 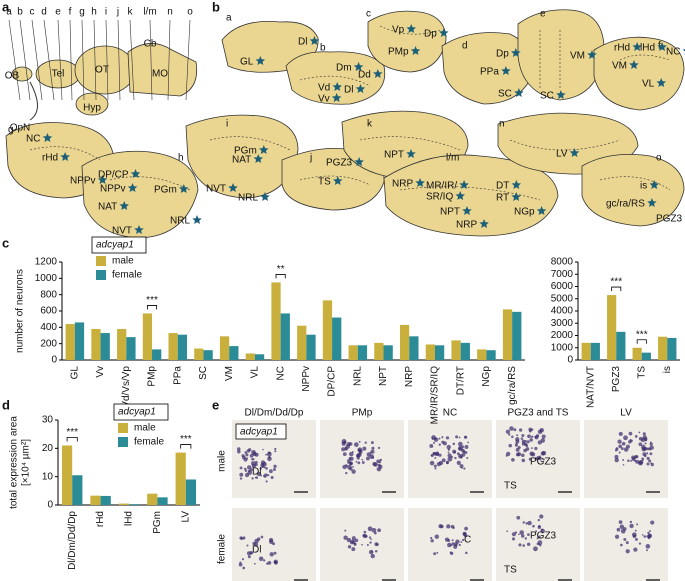 I want to click on legend-swatch, so click(x=101, y=275).